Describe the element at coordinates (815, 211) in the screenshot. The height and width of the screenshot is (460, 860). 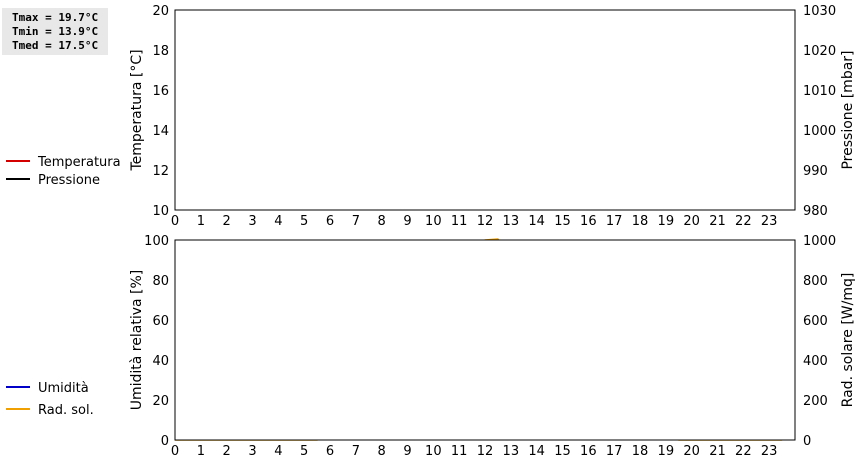
I see `y-tick-label-right: 980` at that location.